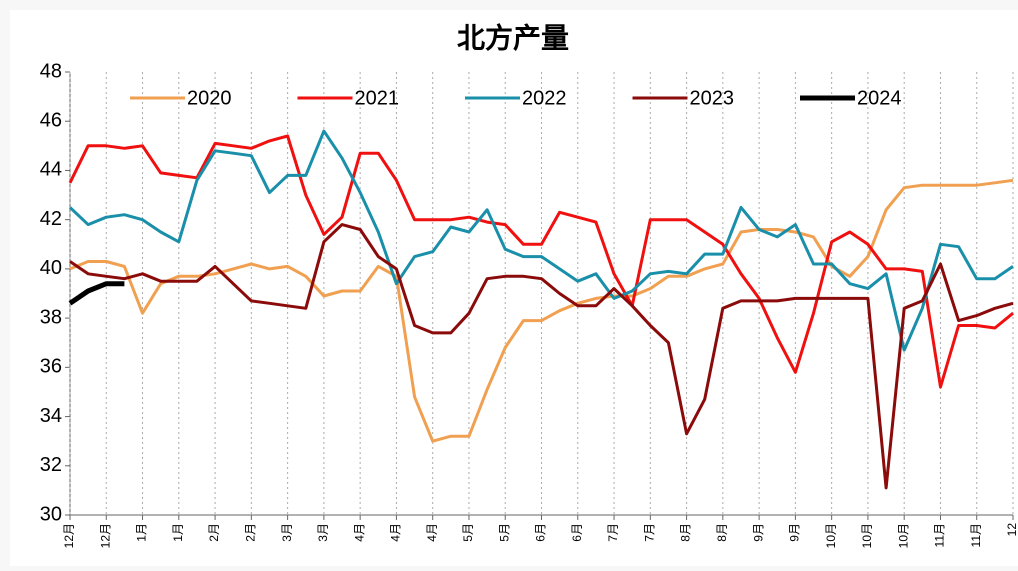 The image size is (1018, 571). I want to click on y-tick-label: 30, so click(51, 514).